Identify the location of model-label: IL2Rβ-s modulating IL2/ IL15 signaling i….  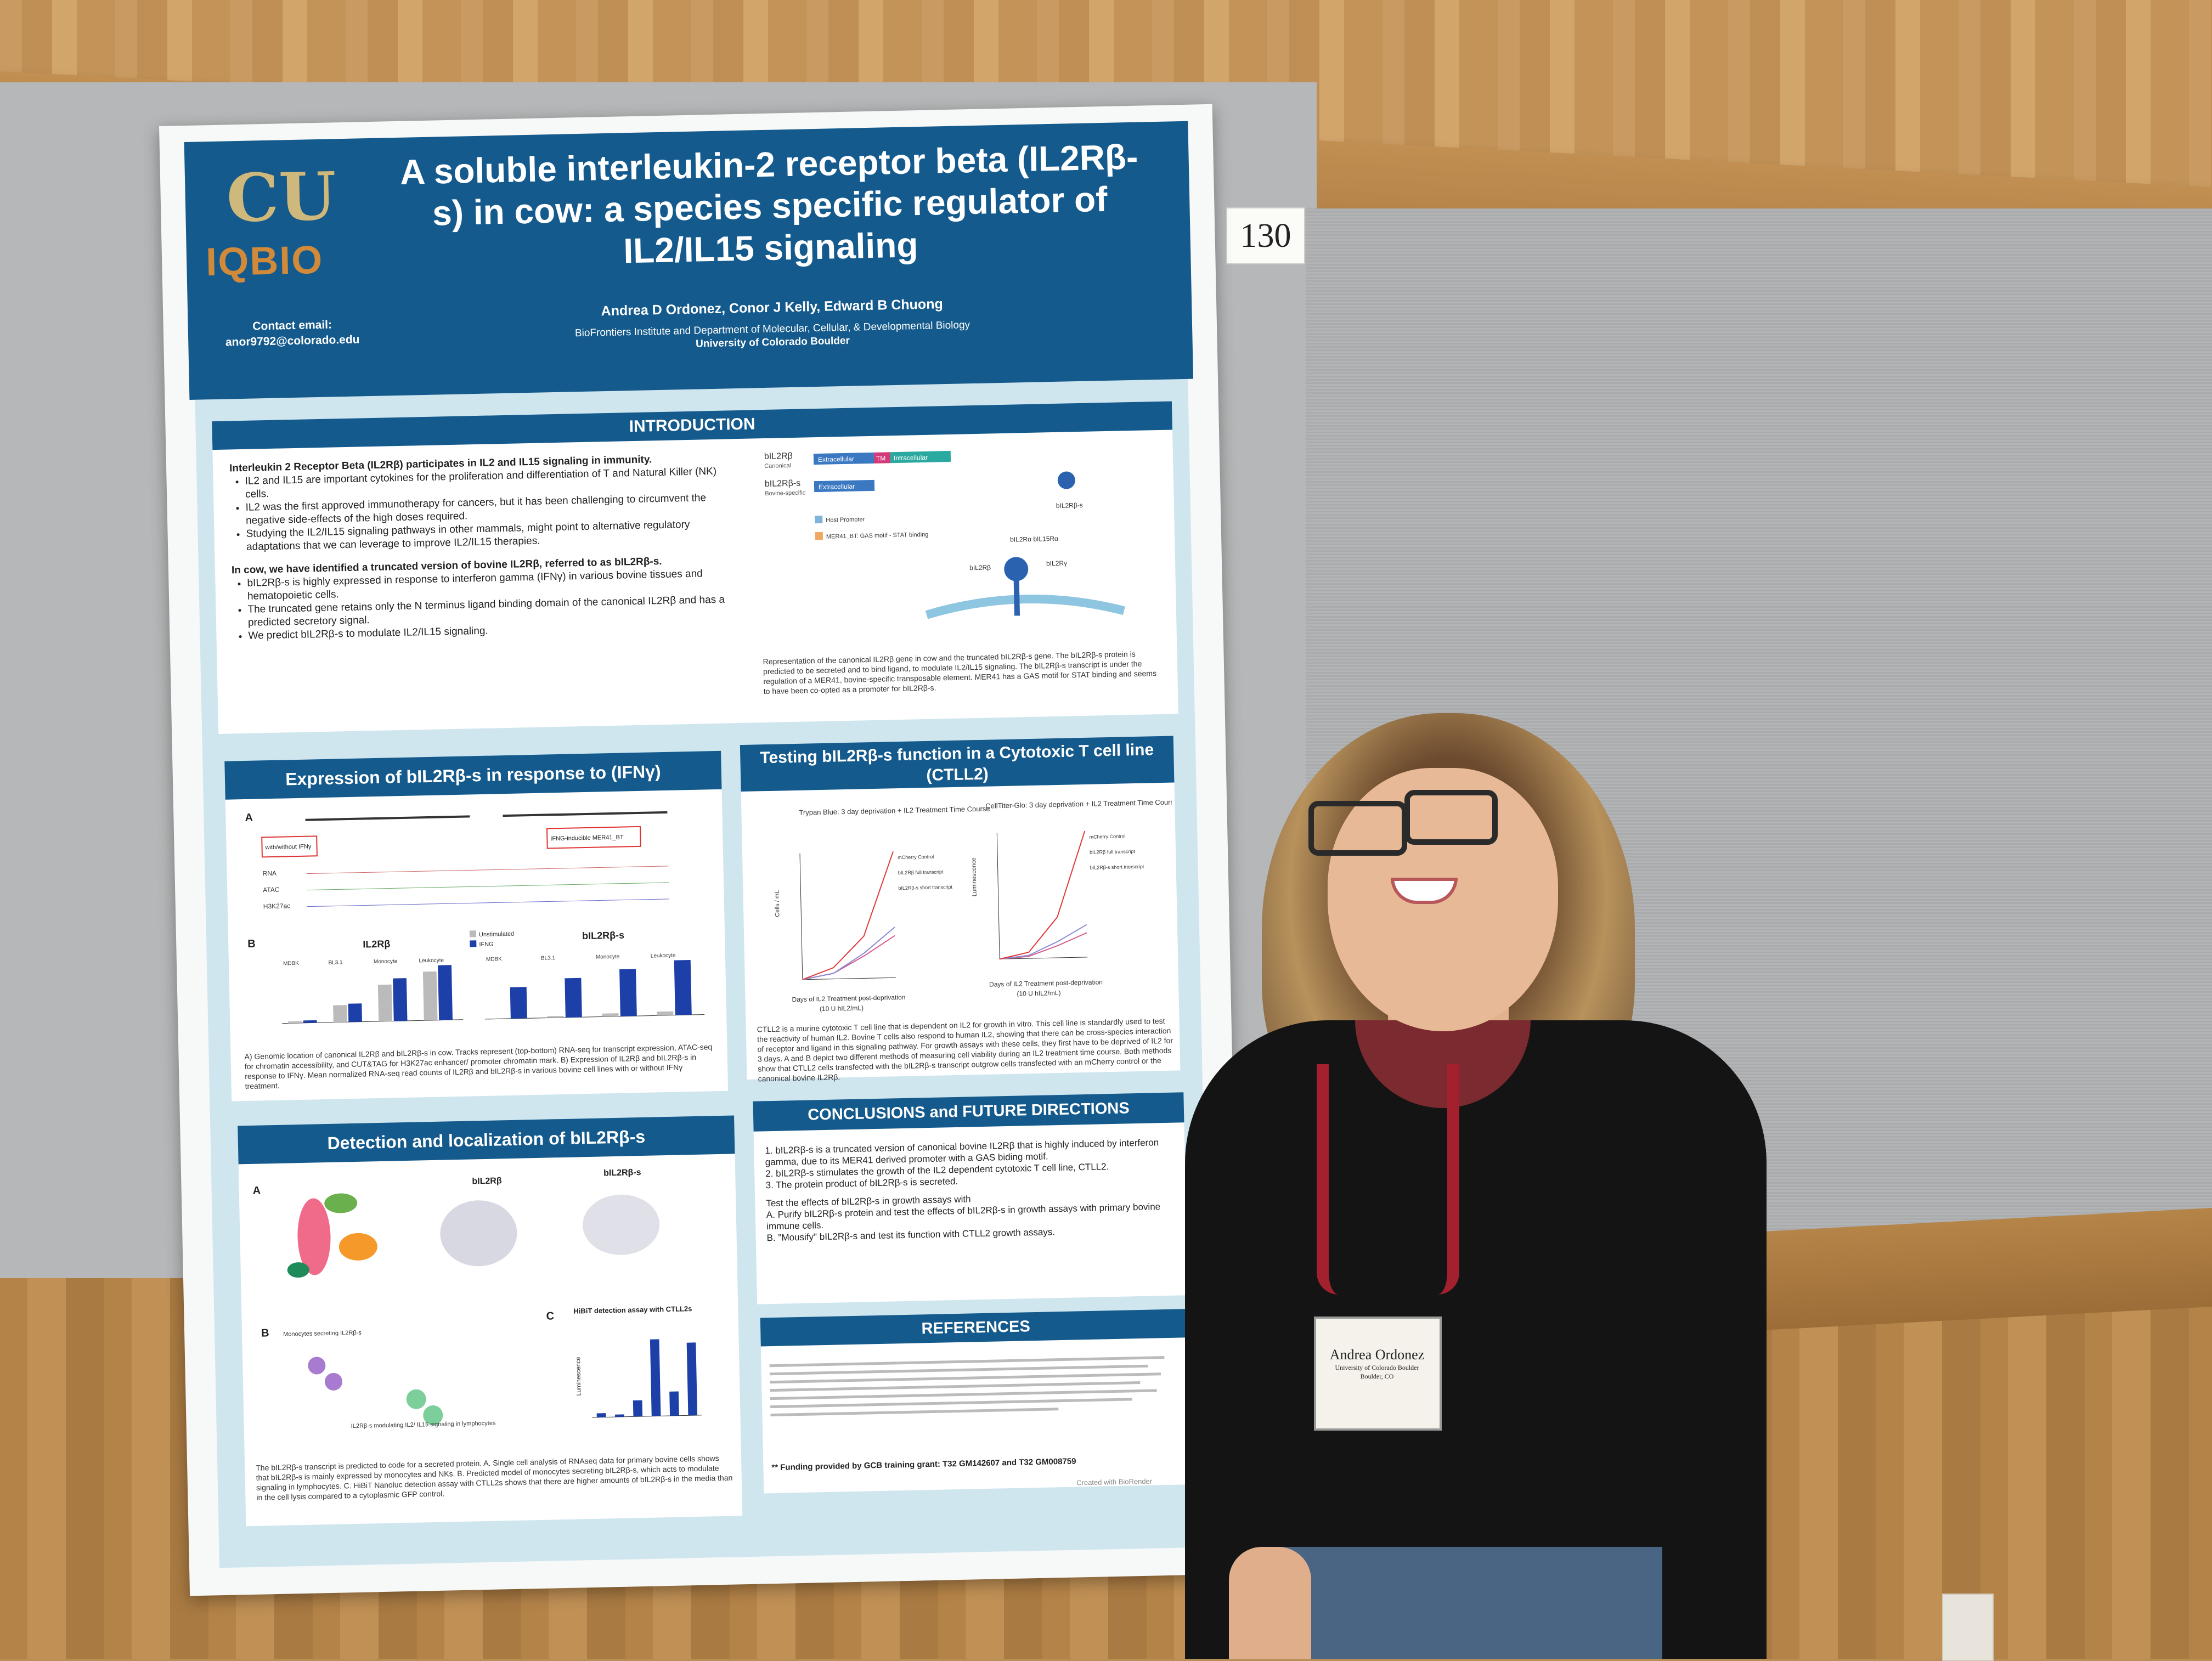
(423, 1425).